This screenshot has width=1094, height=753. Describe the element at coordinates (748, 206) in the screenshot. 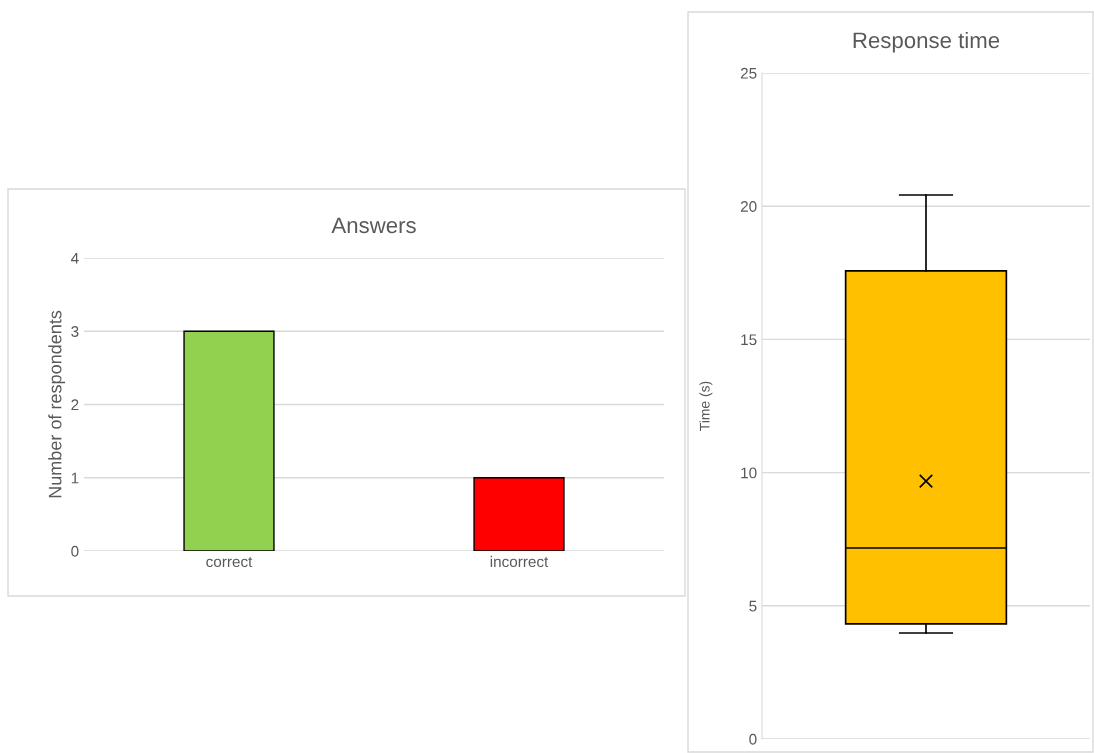

I see `y-tick-label: 20` at that location.